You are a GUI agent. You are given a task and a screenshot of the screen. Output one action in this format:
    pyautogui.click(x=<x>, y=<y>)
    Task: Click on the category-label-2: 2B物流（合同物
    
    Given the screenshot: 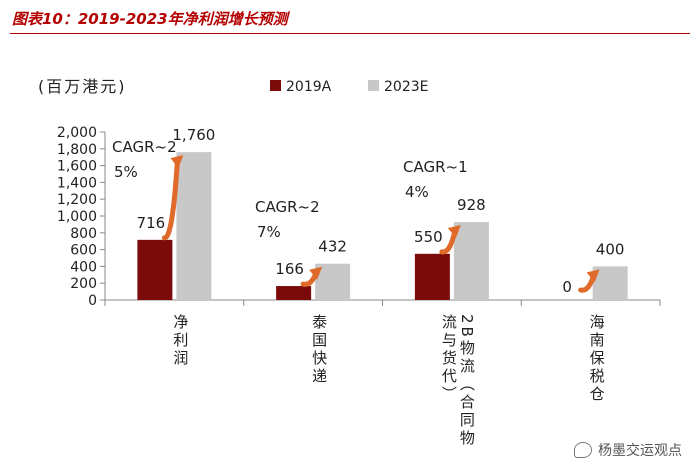 What is the action you would take?
    pyautogui.click(x=467, y=381)
    